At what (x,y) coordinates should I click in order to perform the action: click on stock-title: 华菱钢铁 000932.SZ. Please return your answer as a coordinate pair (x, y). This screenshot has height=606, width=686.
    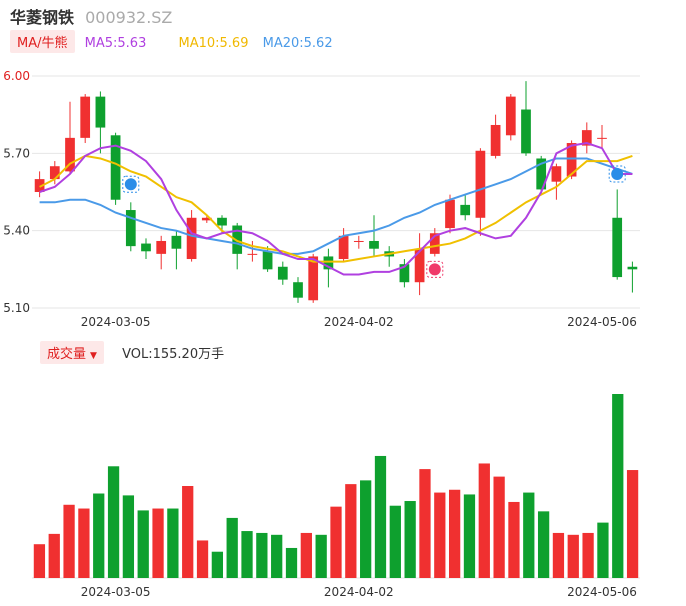
    Looking at the image, I should click on (91, 15).